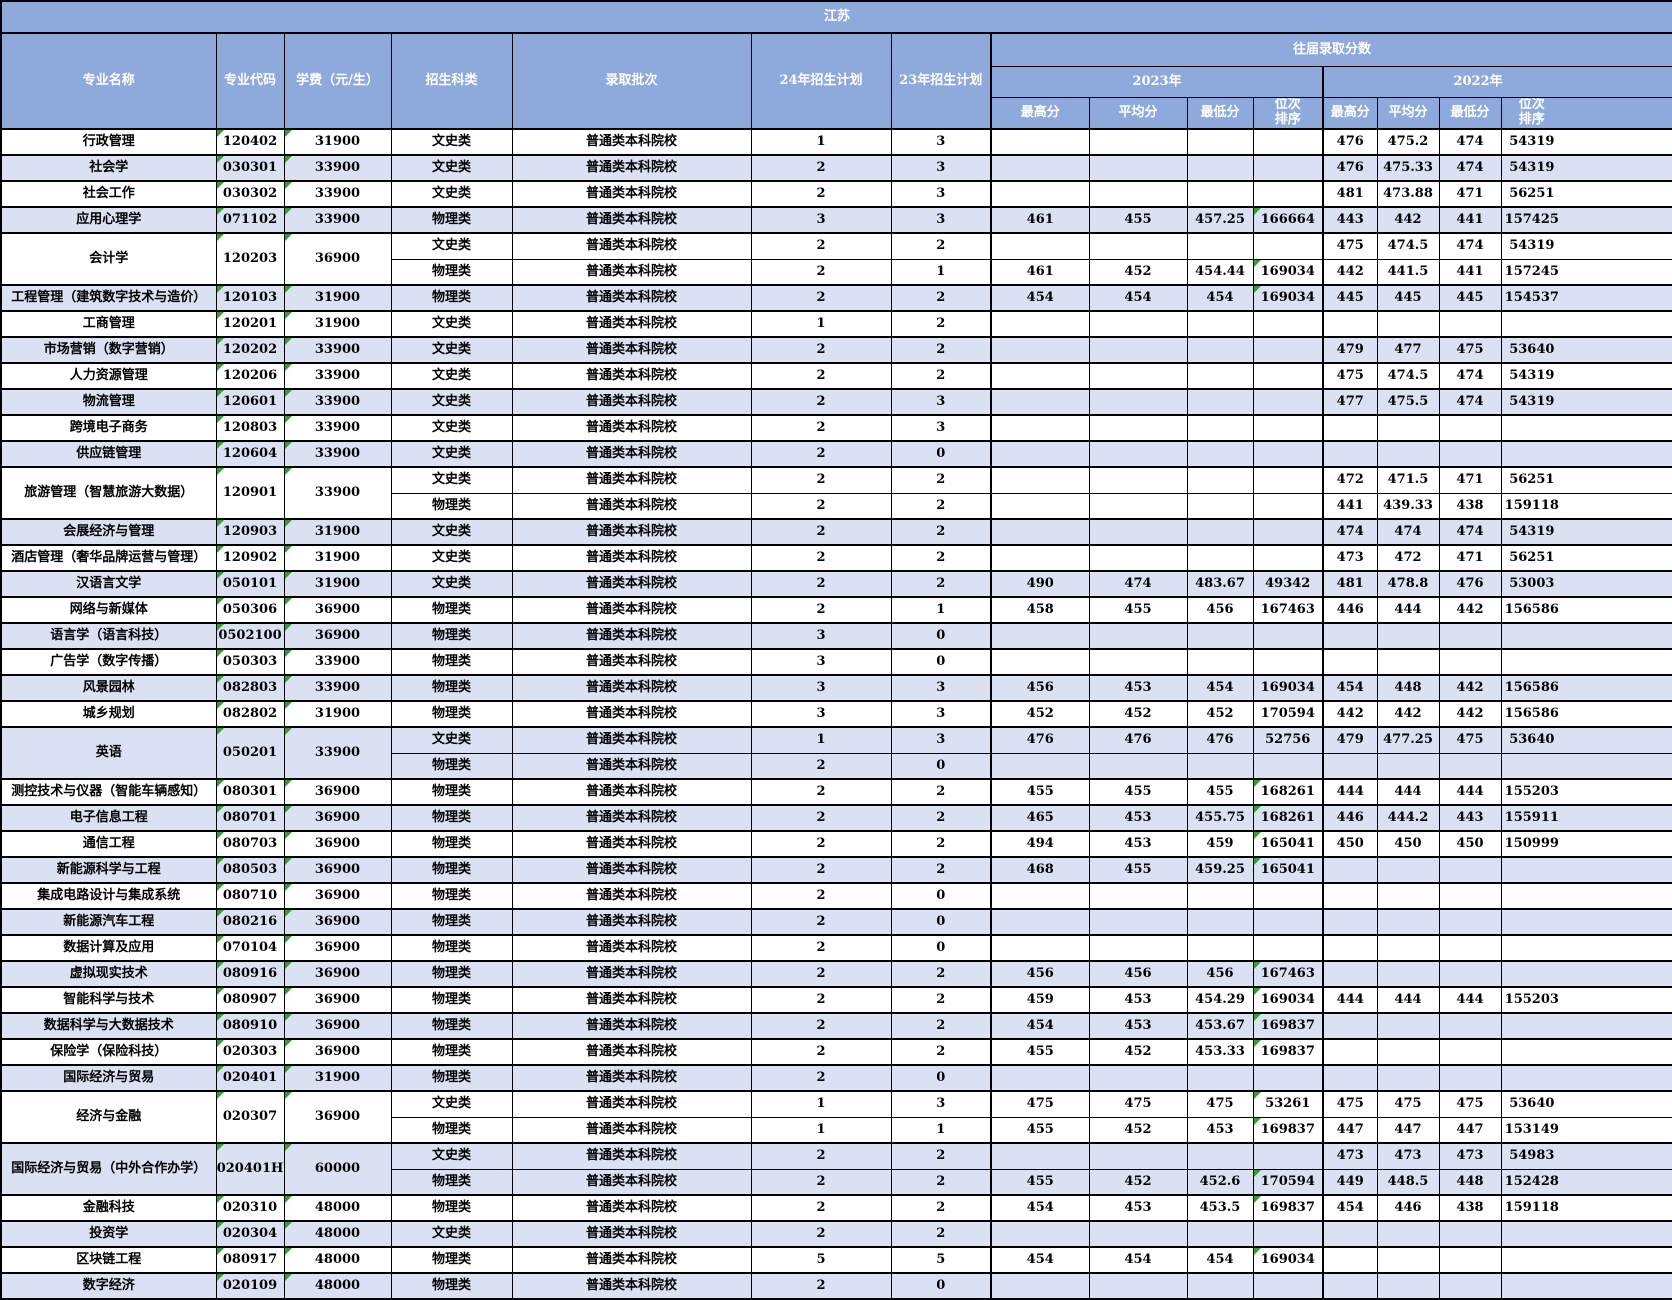  What do you see at coordinates (108, 142) in the screenshot?
I see `cell-major-name: 行政管理` at bounding box center [108, 142].